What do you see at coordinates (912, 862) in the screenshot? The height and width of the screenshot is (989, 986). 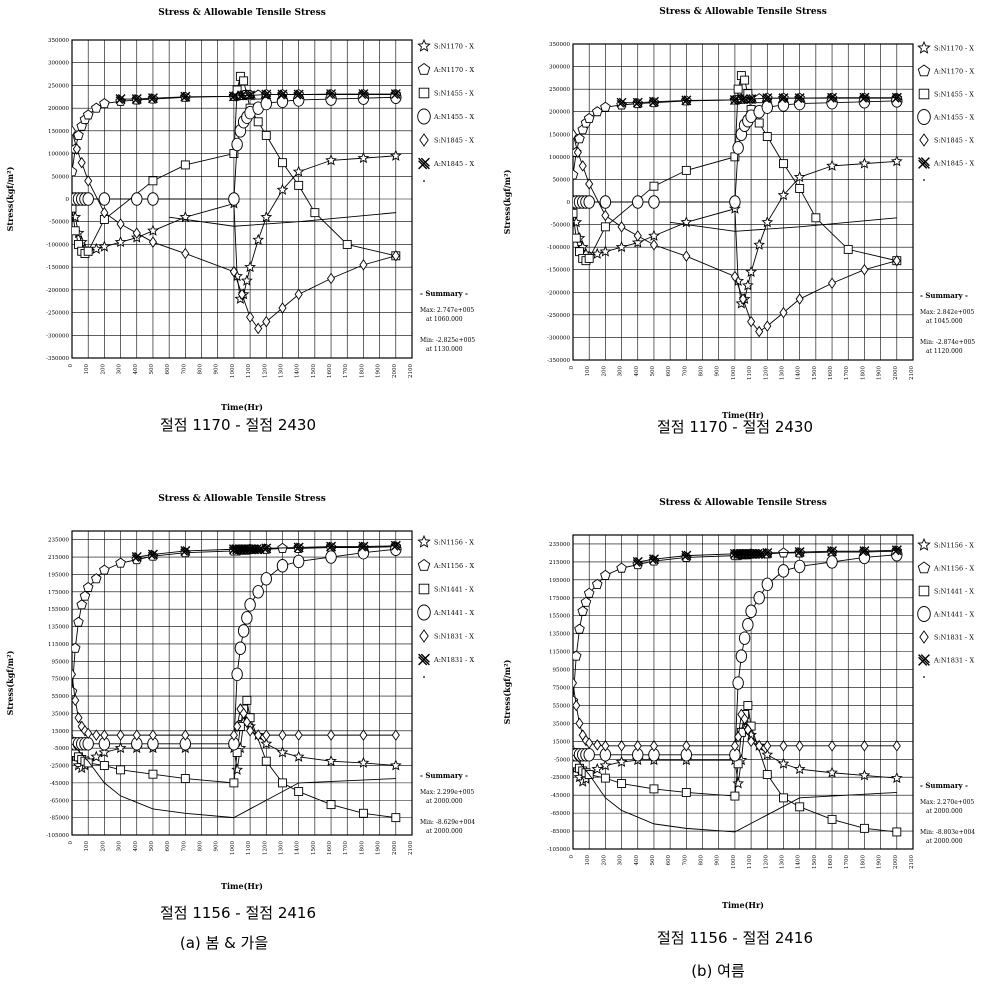 I see `x-tick-label: 2100` at bounding box center [912, 862].